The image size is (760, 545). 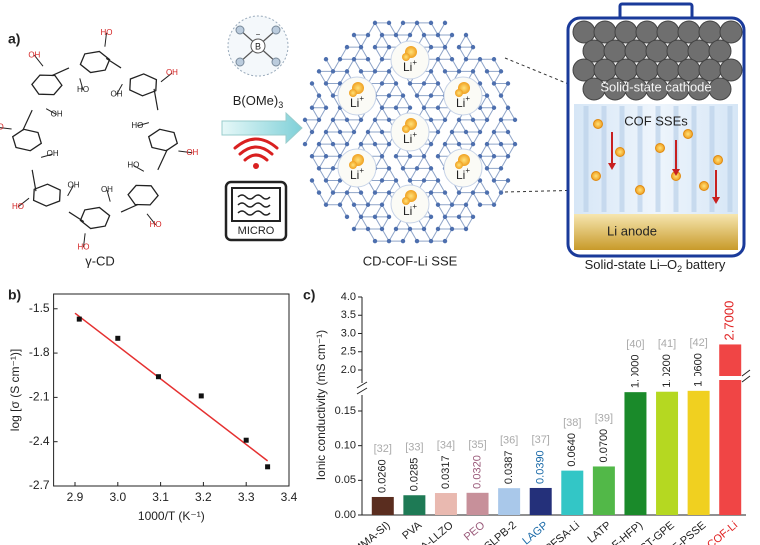 What do you see at coordinates (345, 480) in the screenshot?
I see `y-tick-label: 0.05` at bounding box center [345, 480].